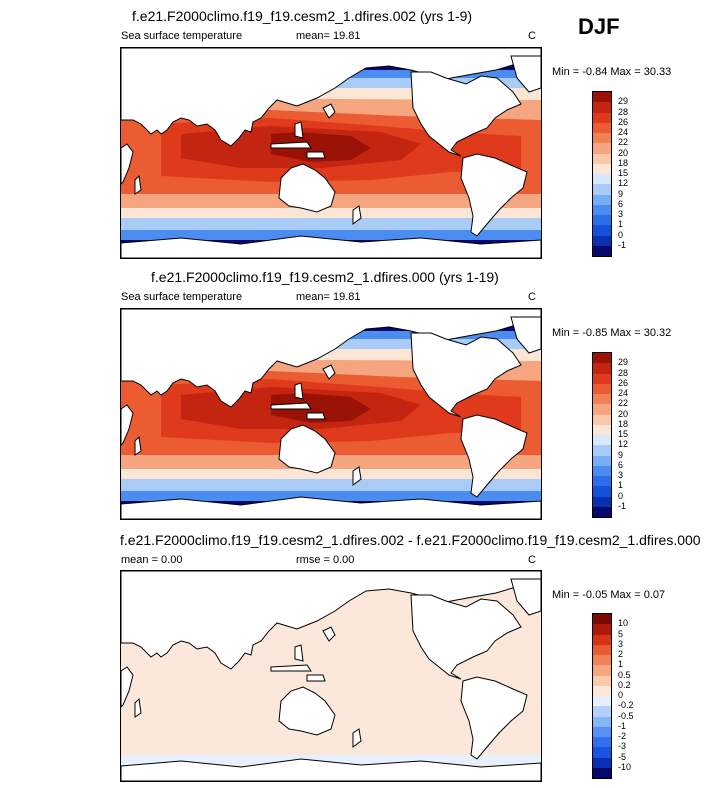 This screenshot has width=720, height=788. What do you see at coordinates (466, 637) in the screenshot?
I see `land-north-america` at bounding box center [466, 637].